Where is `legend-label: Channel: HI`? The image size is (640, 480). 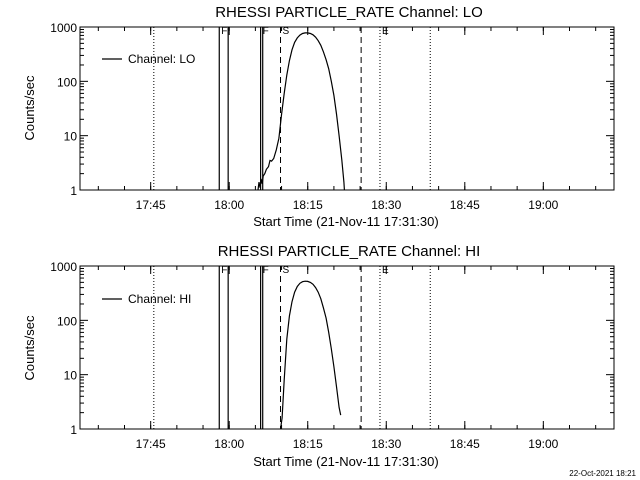 legend-label: Channel: HI is located at coordinates (159, 299).